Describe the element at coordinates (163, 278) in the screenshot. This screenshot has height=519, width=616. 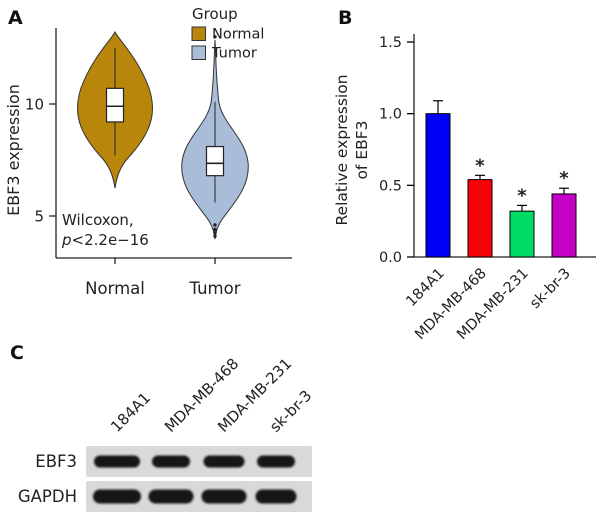
I see `x-labels: Normal Tumor` at that location.